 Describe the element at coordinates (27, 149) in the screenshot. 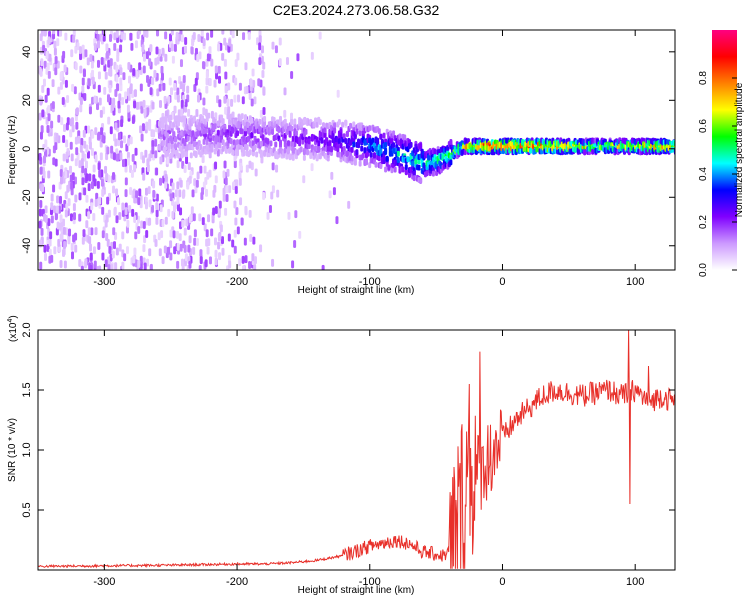

I see `spectrogram-y-tick-label: 0` at that location.